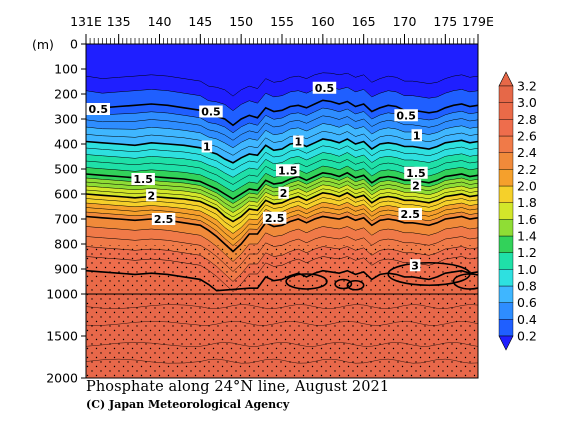 This screenshot has width=570, height=423. What do you see at coordinates (43, 44) in the screenshot?
I see `depth-unit-label: (m)` at bounding box center [43, 44].